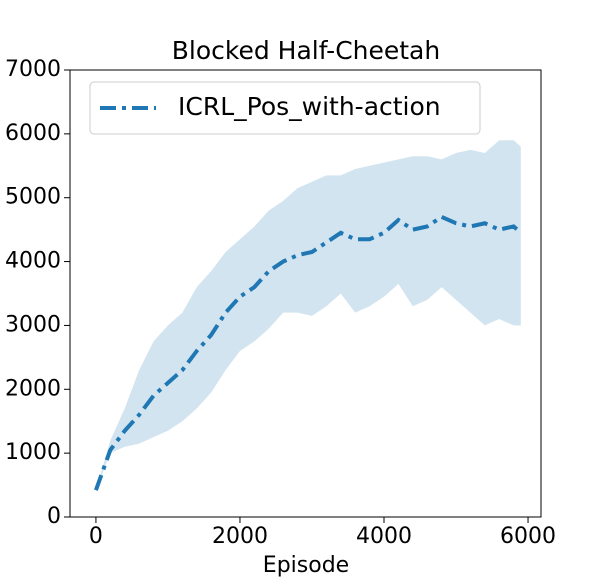 The height and width of the screenshot is (584, 600). Describe the element at coordinates (384, 536) in the screenshot. I see `x-tick-label: 4000` at that location.